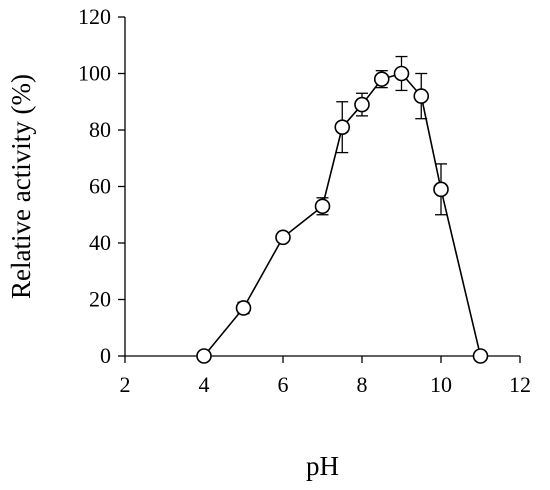 The image size is (550, 490). I want to click on x-tick-label: 4, so click(204, 384).